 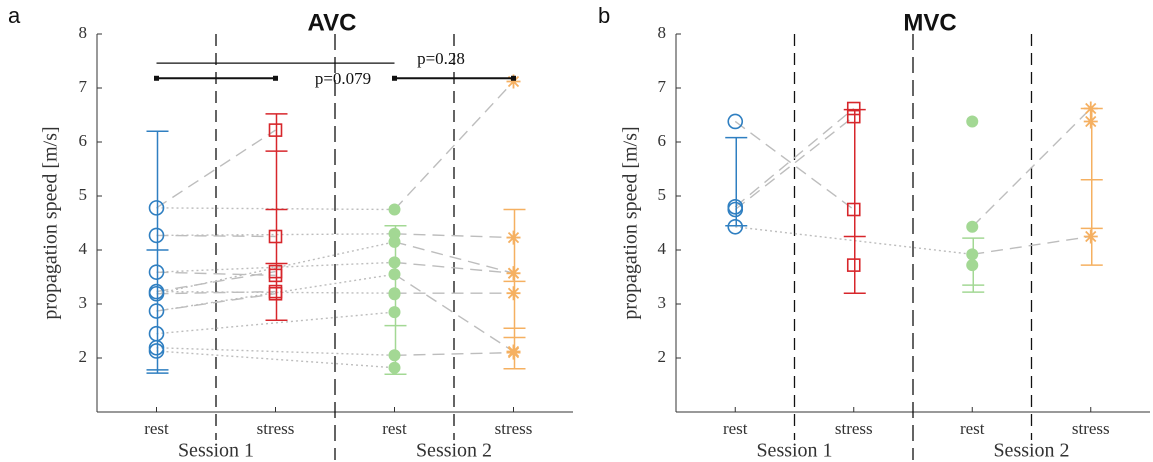 I want to click on chart-title: AVC, so click(x=332, y=22).